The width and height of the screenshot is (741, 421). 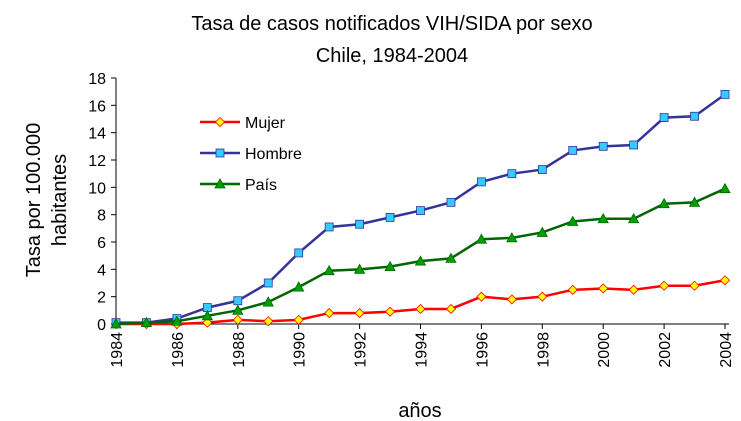 What do you see at coordinates (101, 298) in the screenshot?
I see `y-tick-label: 2` at bounding box center [101, 298].